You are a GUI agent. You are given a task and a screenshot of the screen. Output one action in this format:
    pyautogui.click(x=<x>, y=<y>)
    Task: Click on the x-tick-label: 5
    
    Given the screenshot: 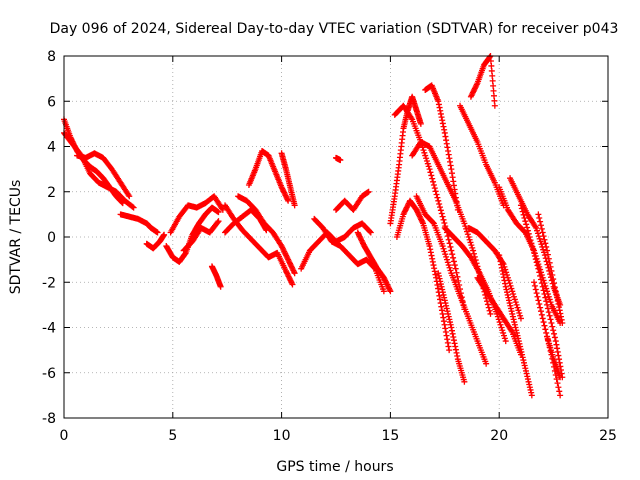 What is the action you would take?
    pyautogui.click(x=172, y=436)
    